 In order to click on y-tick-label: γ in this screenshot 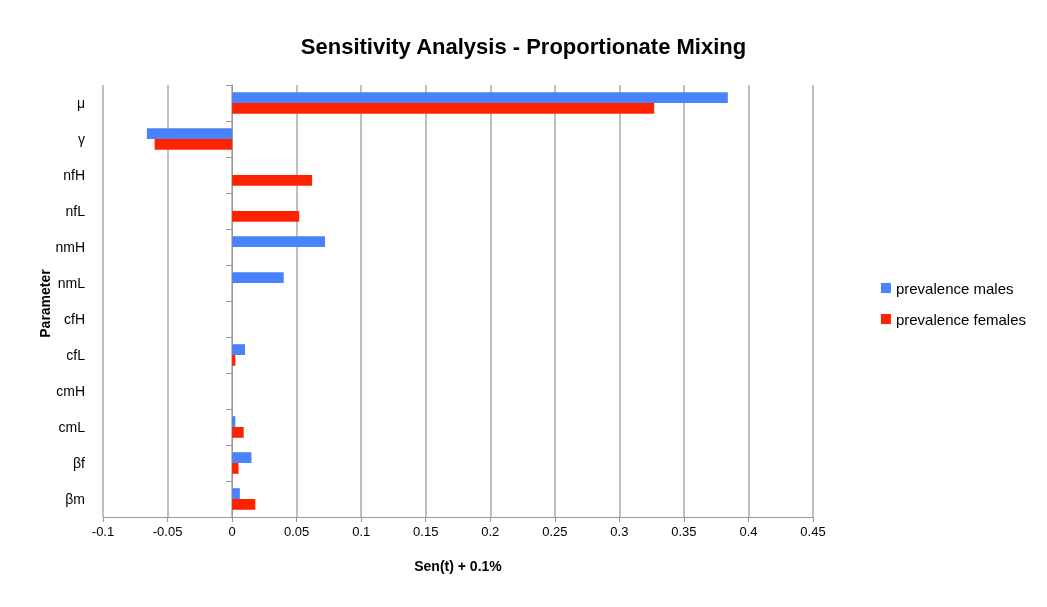, I will do `click(81, 139)`.